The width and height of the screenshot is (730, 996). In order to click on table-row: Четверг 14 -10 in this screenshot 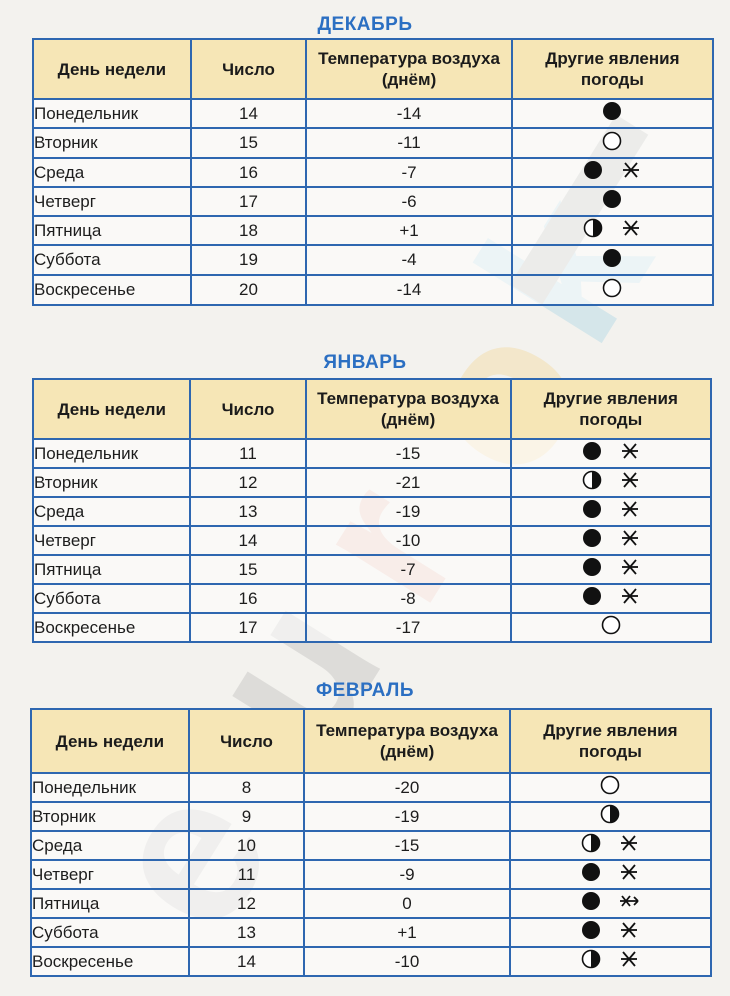, I will do `click(371, 540)`.